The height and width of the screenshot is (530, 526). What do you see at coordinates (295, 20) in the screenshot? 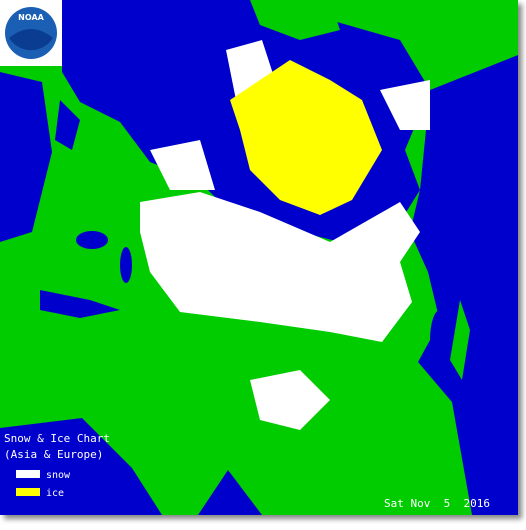
I see `svalbard` at bounding box center [295, 20].